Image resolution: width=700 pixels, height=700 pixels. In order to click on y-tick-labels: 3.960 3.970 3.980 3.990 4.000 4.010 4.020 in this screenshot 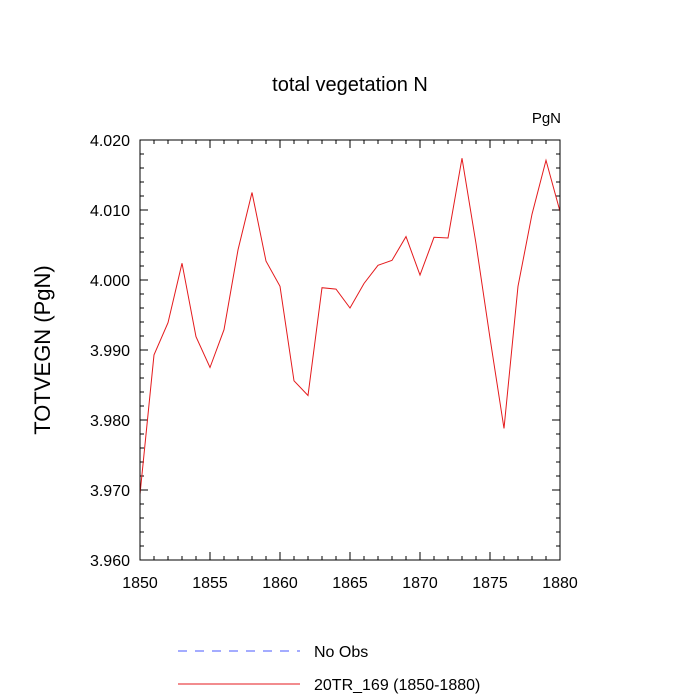, I will do `click(110, 351)`.